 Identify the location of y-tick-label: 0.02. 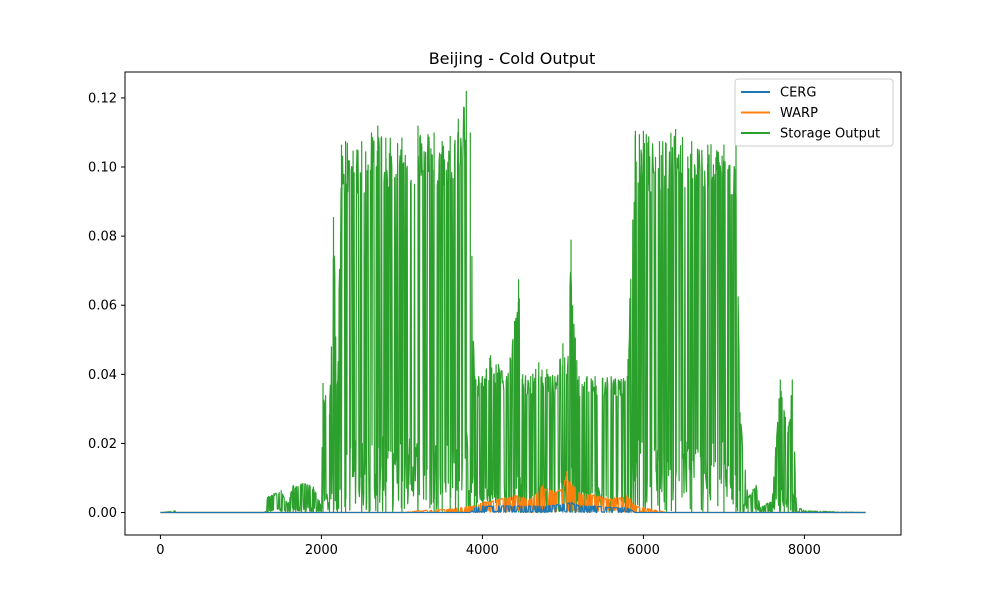
(102, 444).